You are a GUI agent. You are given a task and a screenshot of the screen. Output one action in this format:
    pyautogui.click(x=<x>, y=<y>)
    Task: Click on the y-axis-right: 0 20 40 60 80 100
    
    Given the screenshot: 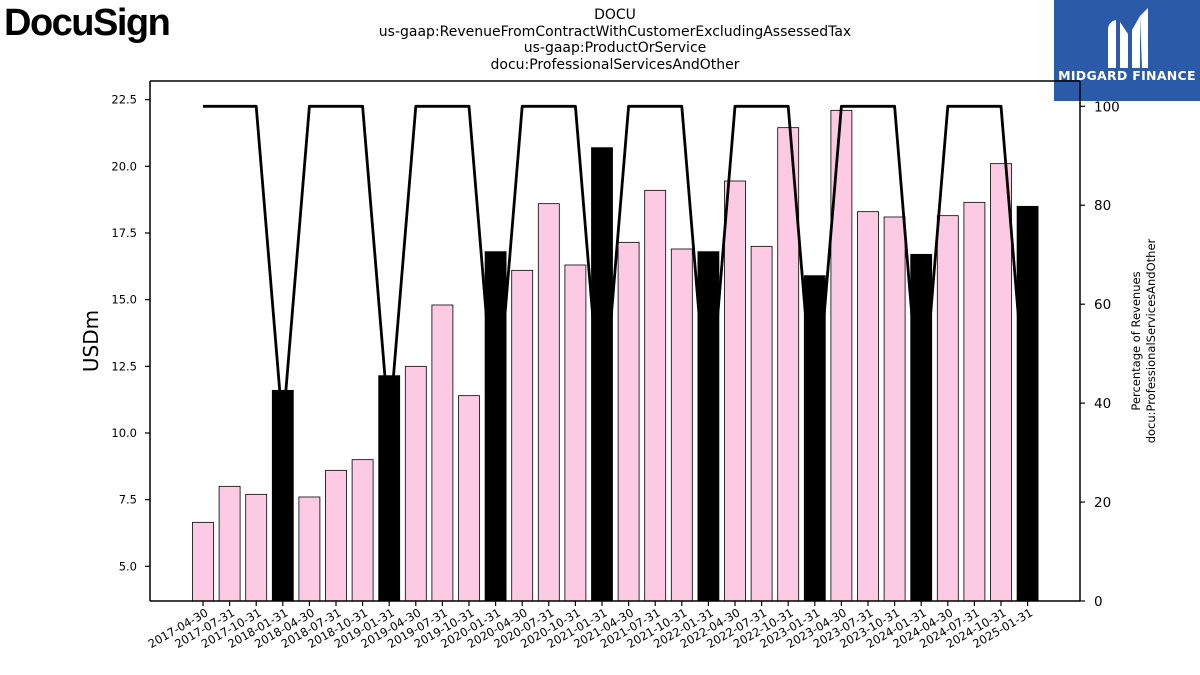 What is the action you would take?
    pyautogui.click(x=1100, y=354)
    